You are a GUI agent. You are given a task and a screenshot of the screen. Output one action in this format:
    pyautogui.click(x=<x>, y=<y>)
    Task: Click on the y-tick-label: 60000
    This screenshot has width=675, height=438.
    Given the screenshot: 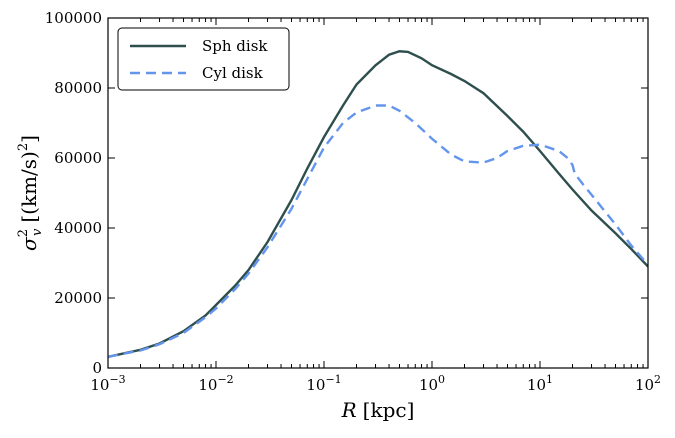 What is the action you would take?
    pyautogui.click(x=78, y=158)
    